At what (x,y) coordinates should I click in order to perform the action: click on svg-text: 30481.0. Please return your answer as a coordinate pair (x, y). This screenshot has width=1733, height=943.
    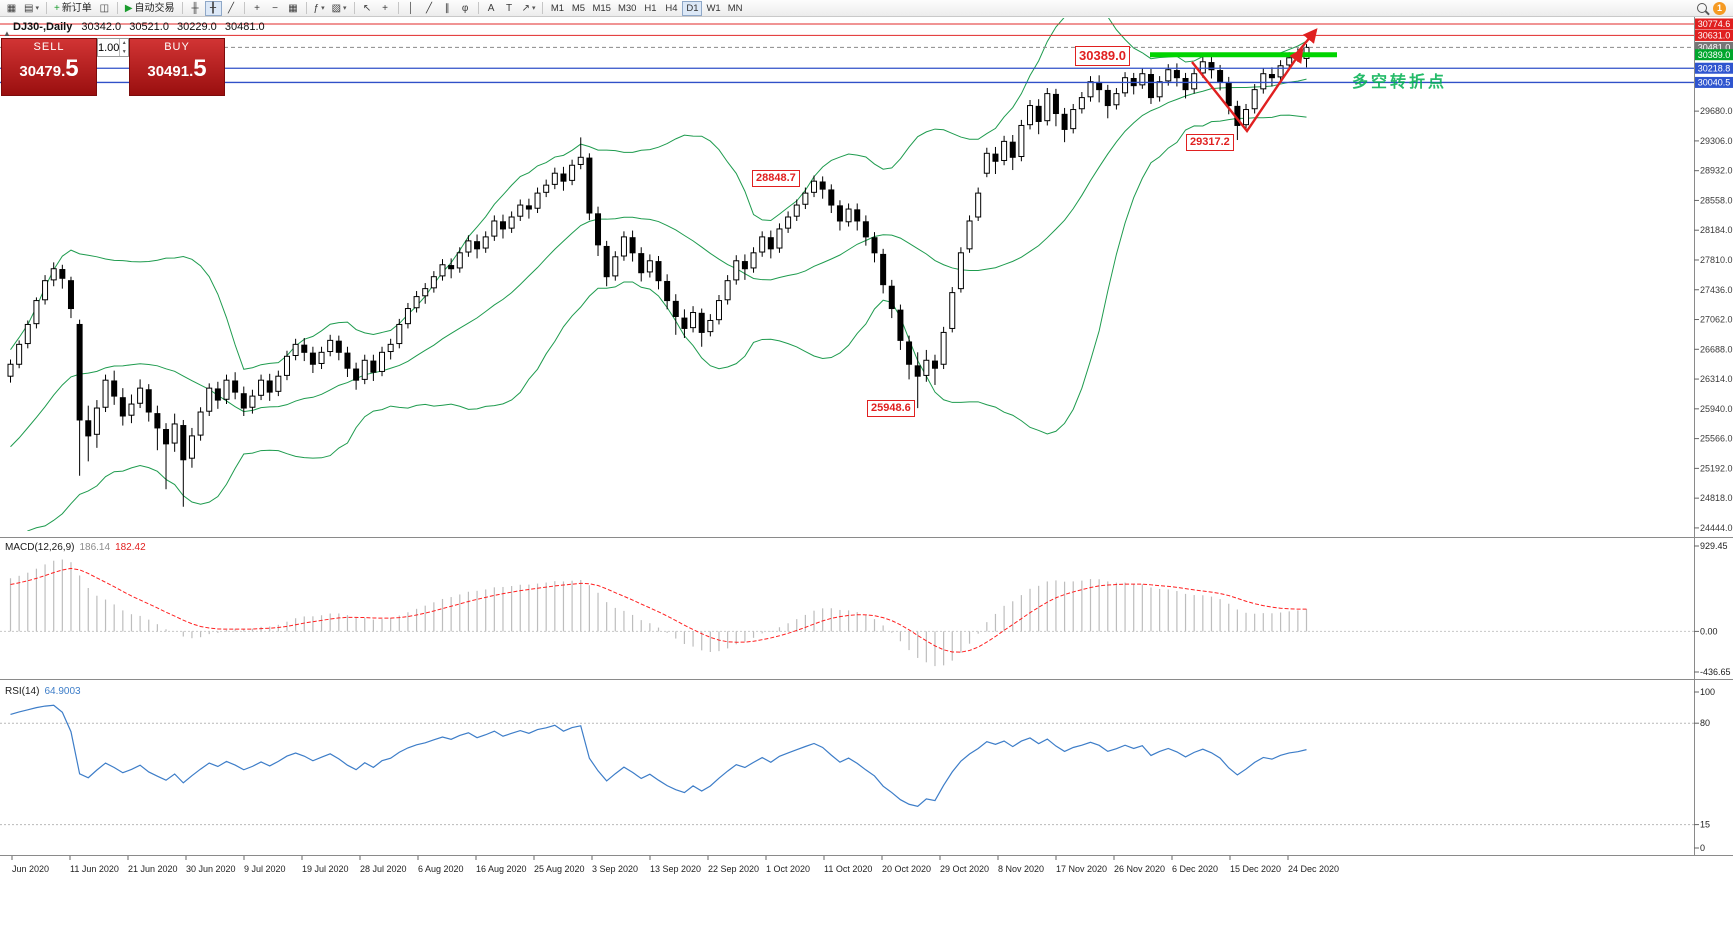
    Looking at the image, I should click on (1714, 48).